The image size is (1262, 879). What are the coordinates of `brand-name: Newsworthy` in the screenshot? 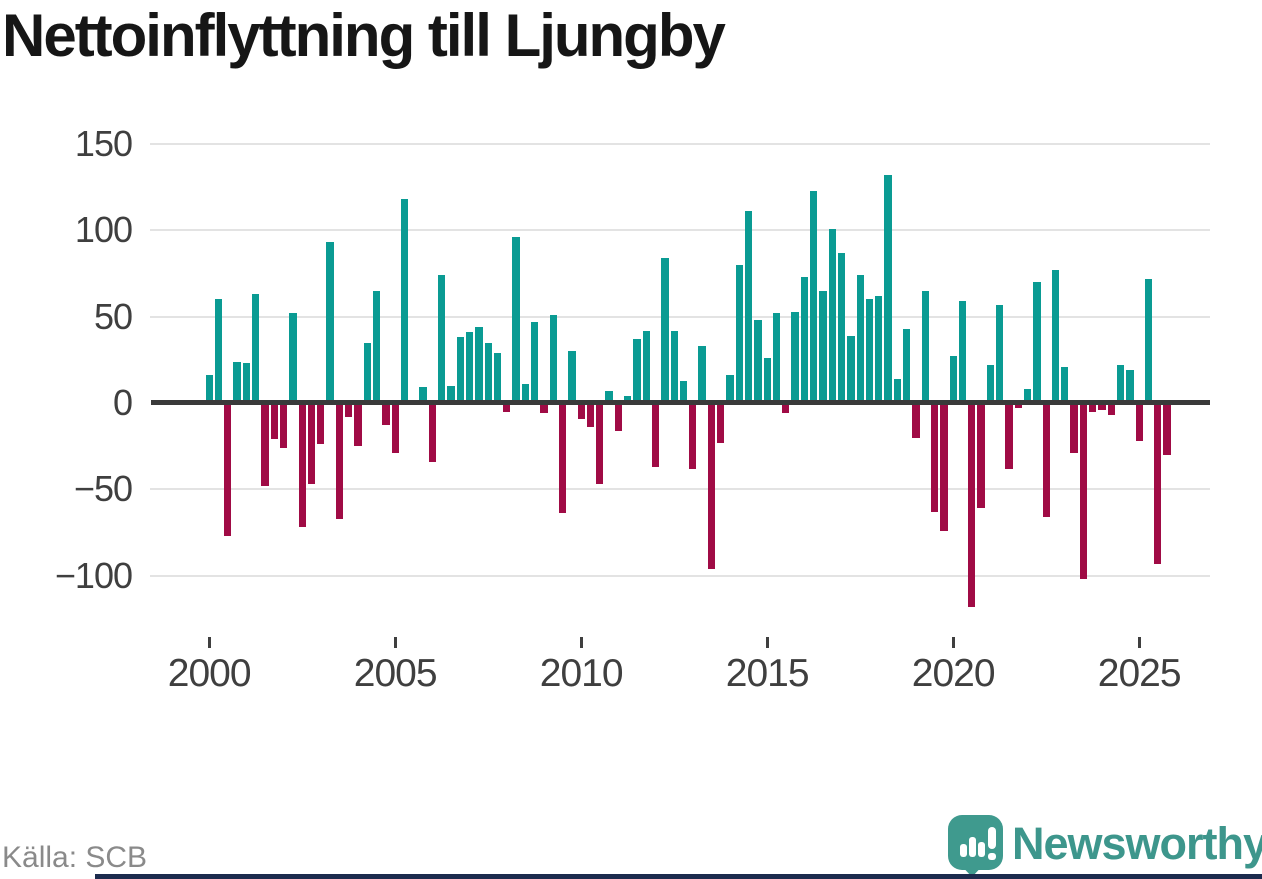 It's located at (1137, 843).